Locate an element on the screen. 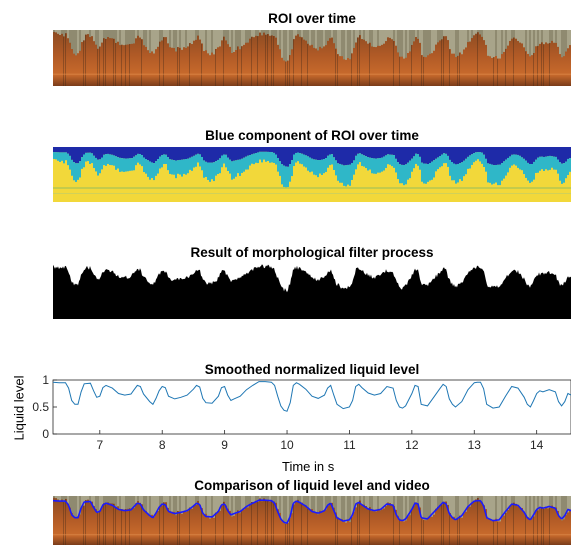  roi-image is located at coordinates (312, 58).